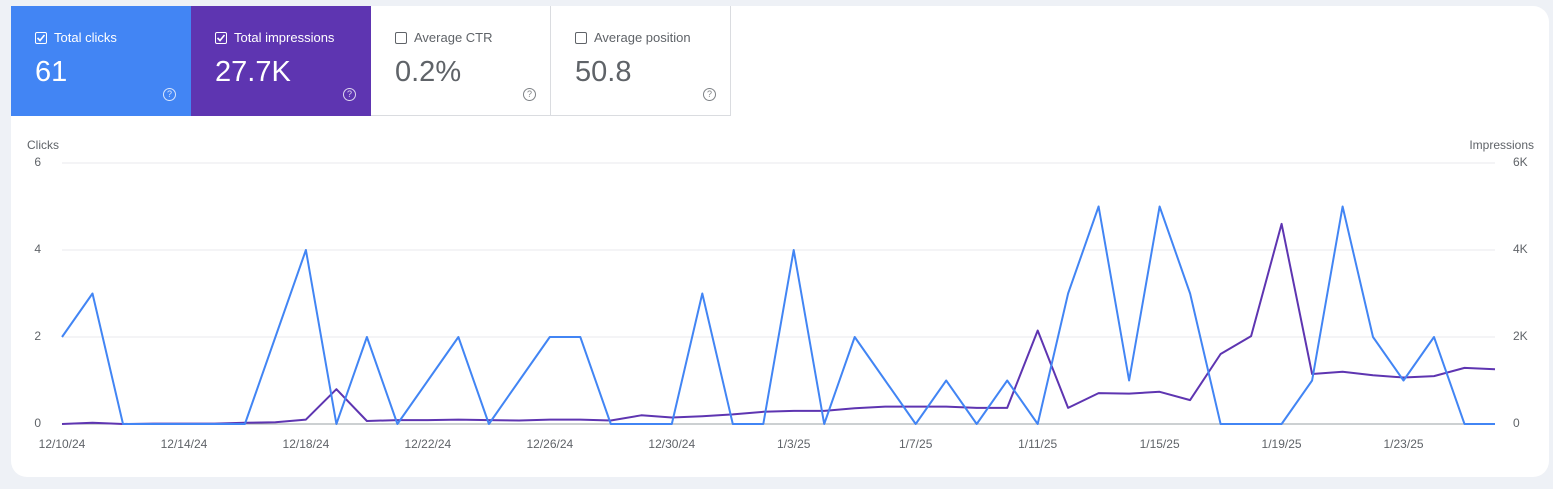  I want to click on x-tick-label: 12/26/24, so click(549, 444).